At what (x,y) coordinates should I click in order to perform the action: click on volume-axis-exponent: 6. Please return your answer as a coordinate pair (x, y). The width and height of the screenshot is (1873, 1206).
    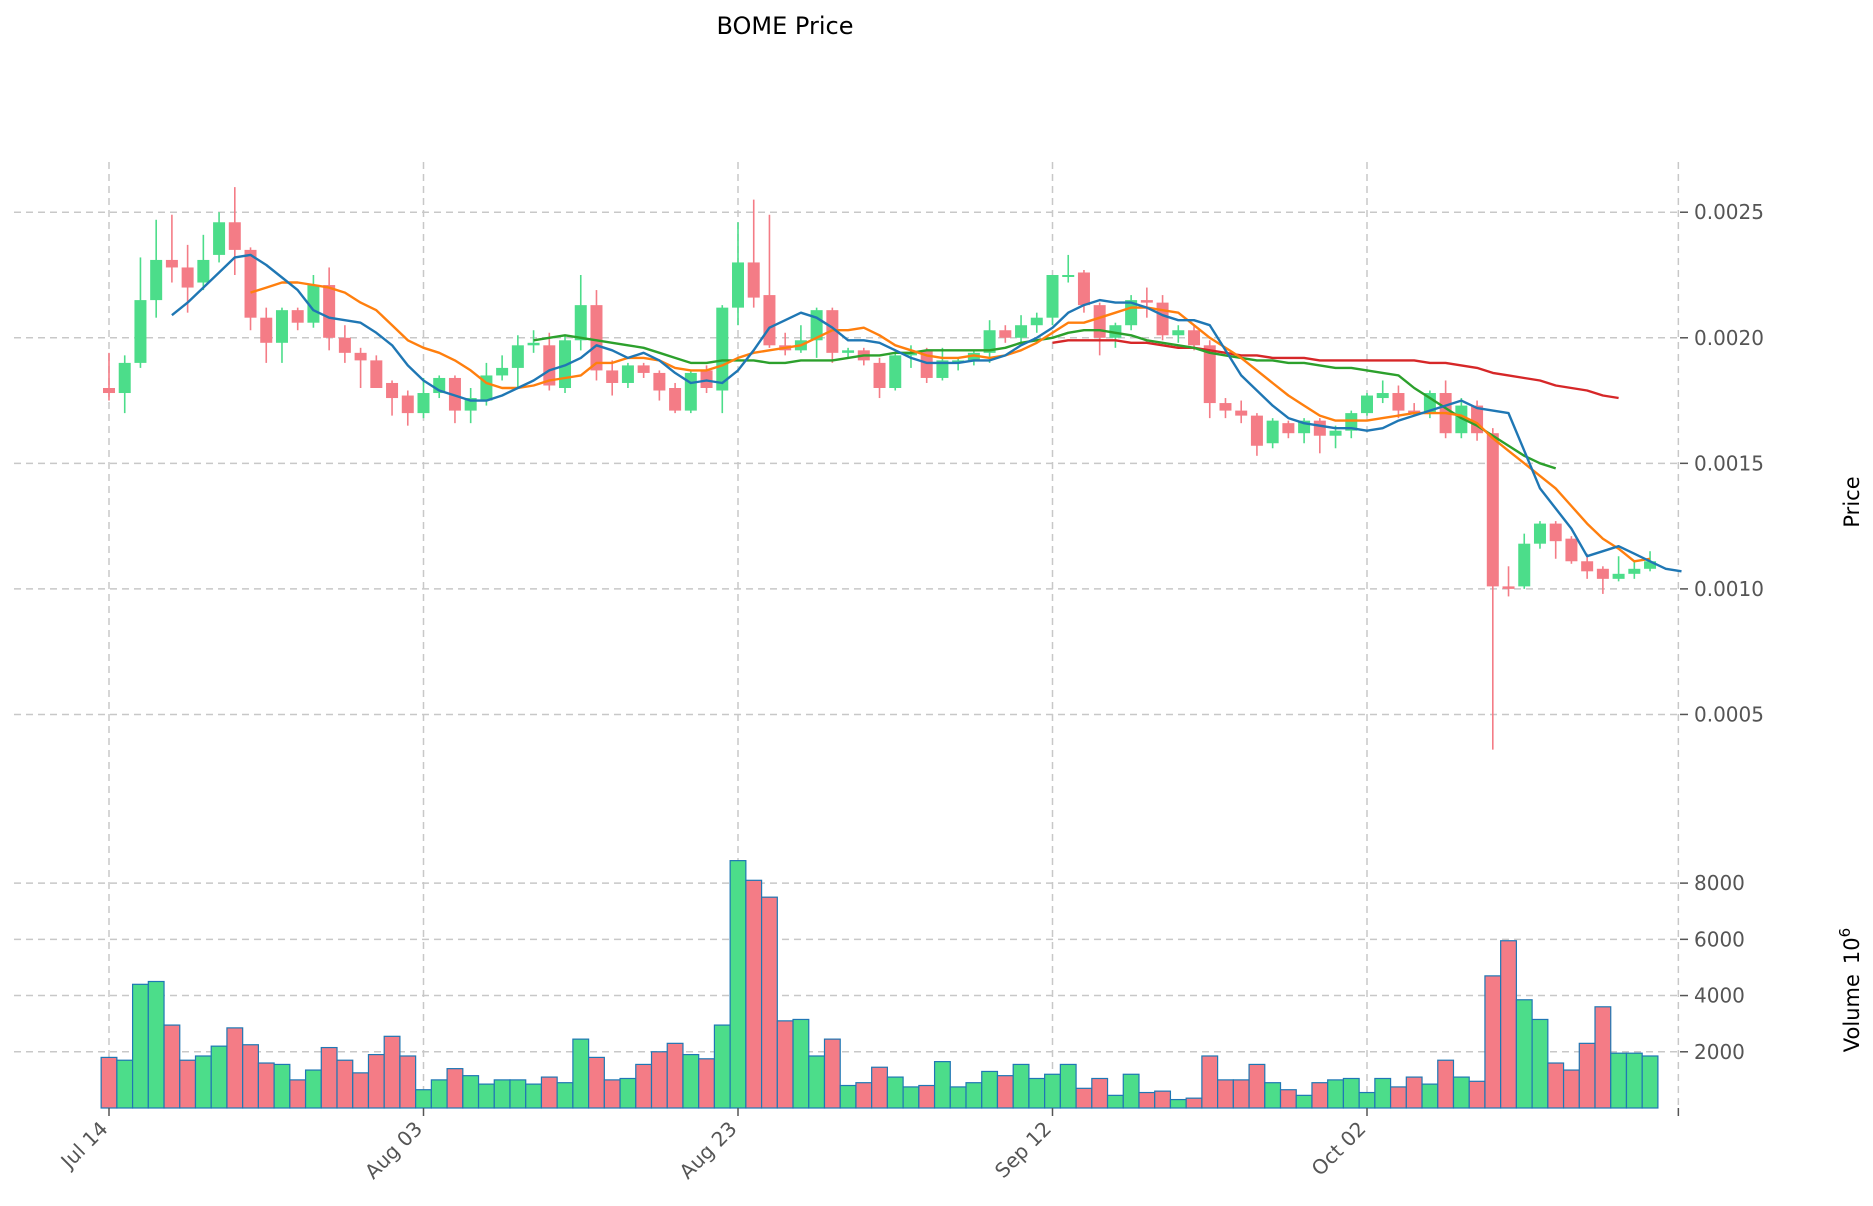
    Looking at the image, I should click on (1845, 933).